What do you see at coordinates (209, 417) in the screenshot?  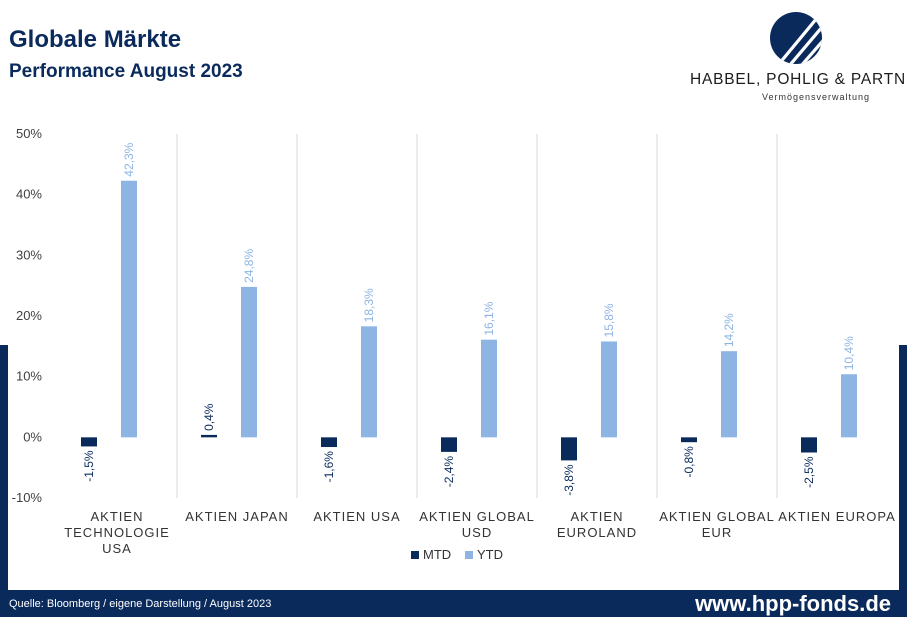 I see `mtd-data-label: 0,4%` at bounding box center [209, 417].